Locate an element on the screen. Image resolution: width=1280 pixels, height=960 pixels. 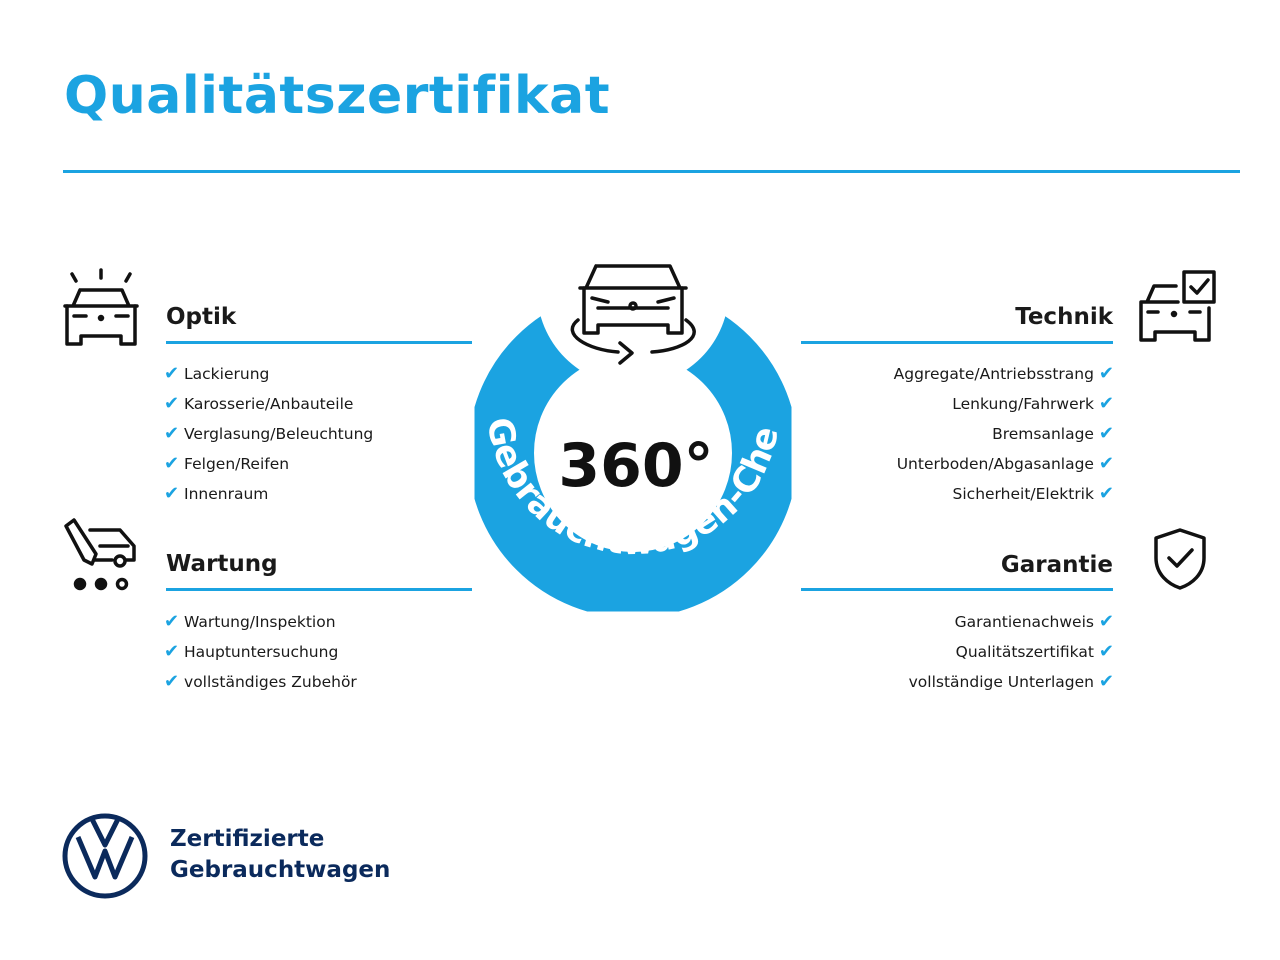
list-item: Lenkung/Fahrwerk ✔ is located at coordinates (1004, 404).